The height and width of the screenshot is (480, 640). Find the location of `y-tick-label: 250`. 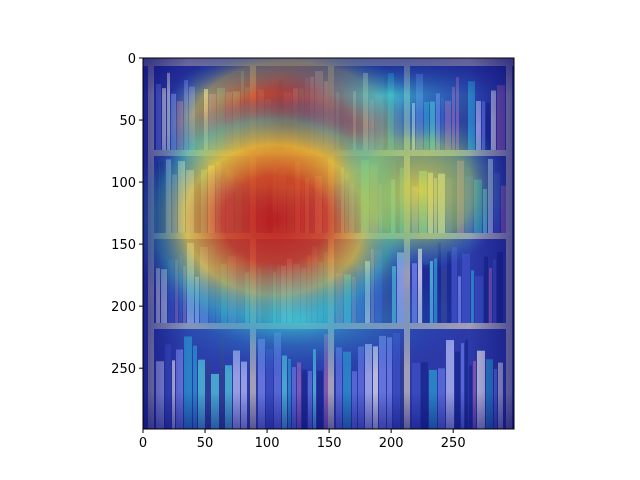

y-tick-label: 250 is located at coordinates (123, 369).